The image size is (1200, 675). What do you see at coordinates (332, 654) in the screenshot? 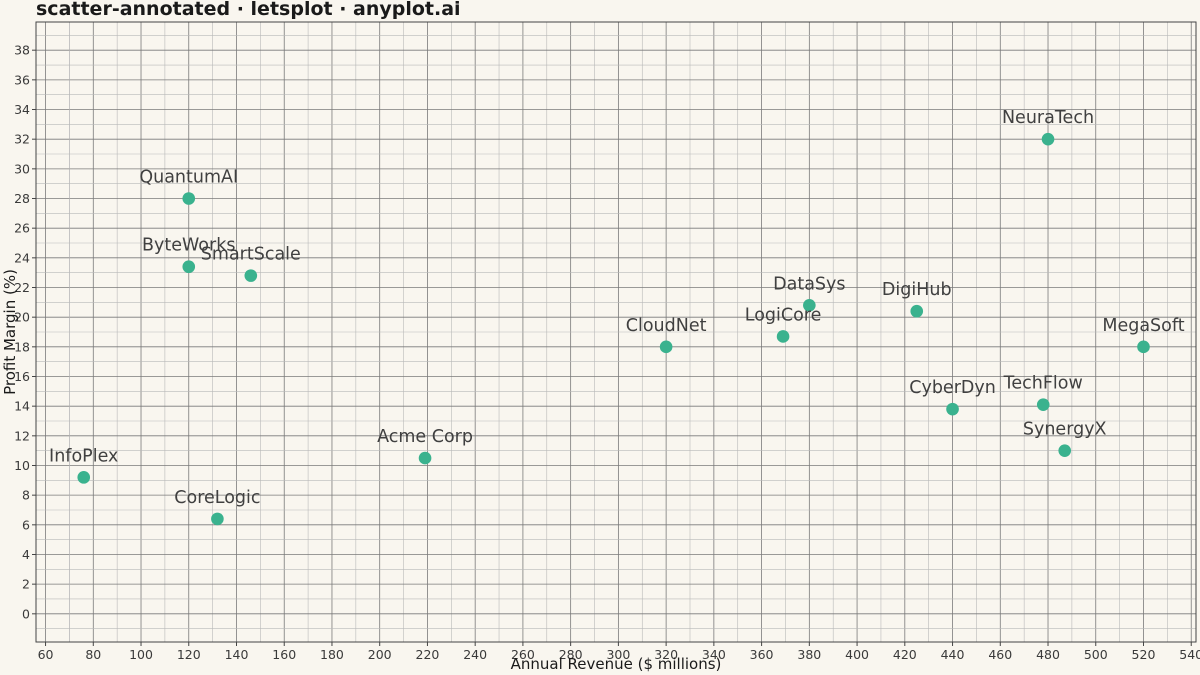
I see `x-tick-label: 180` at bounding box center [332, 654].